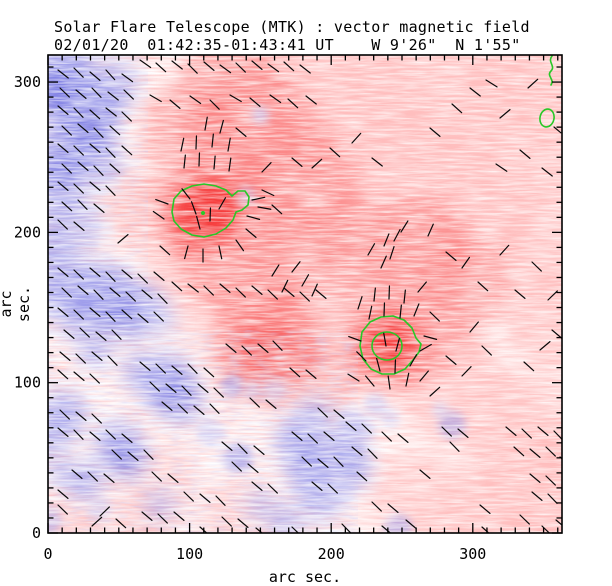 The image size is (612, 586). Describe the element at coordinates (47, 554) in the screenshot. I see `x-tick-label: 0` at that location.